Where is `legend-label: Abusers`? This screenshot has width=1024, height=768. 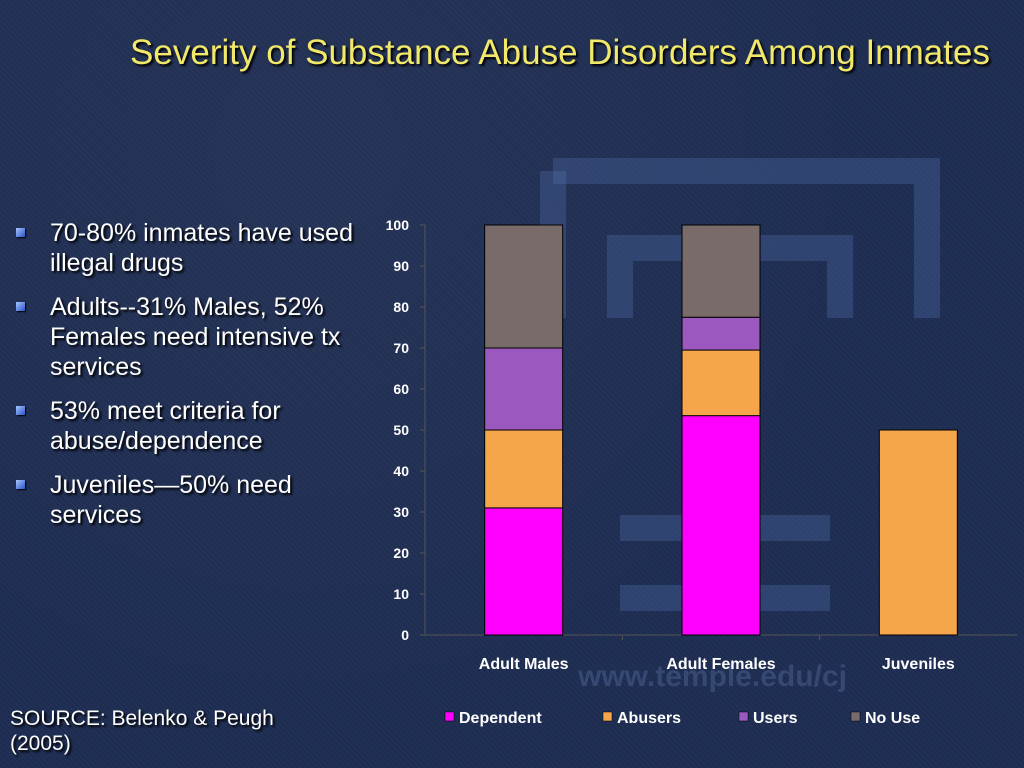 legend-label: Abusers is located at coordinates (649, 718).